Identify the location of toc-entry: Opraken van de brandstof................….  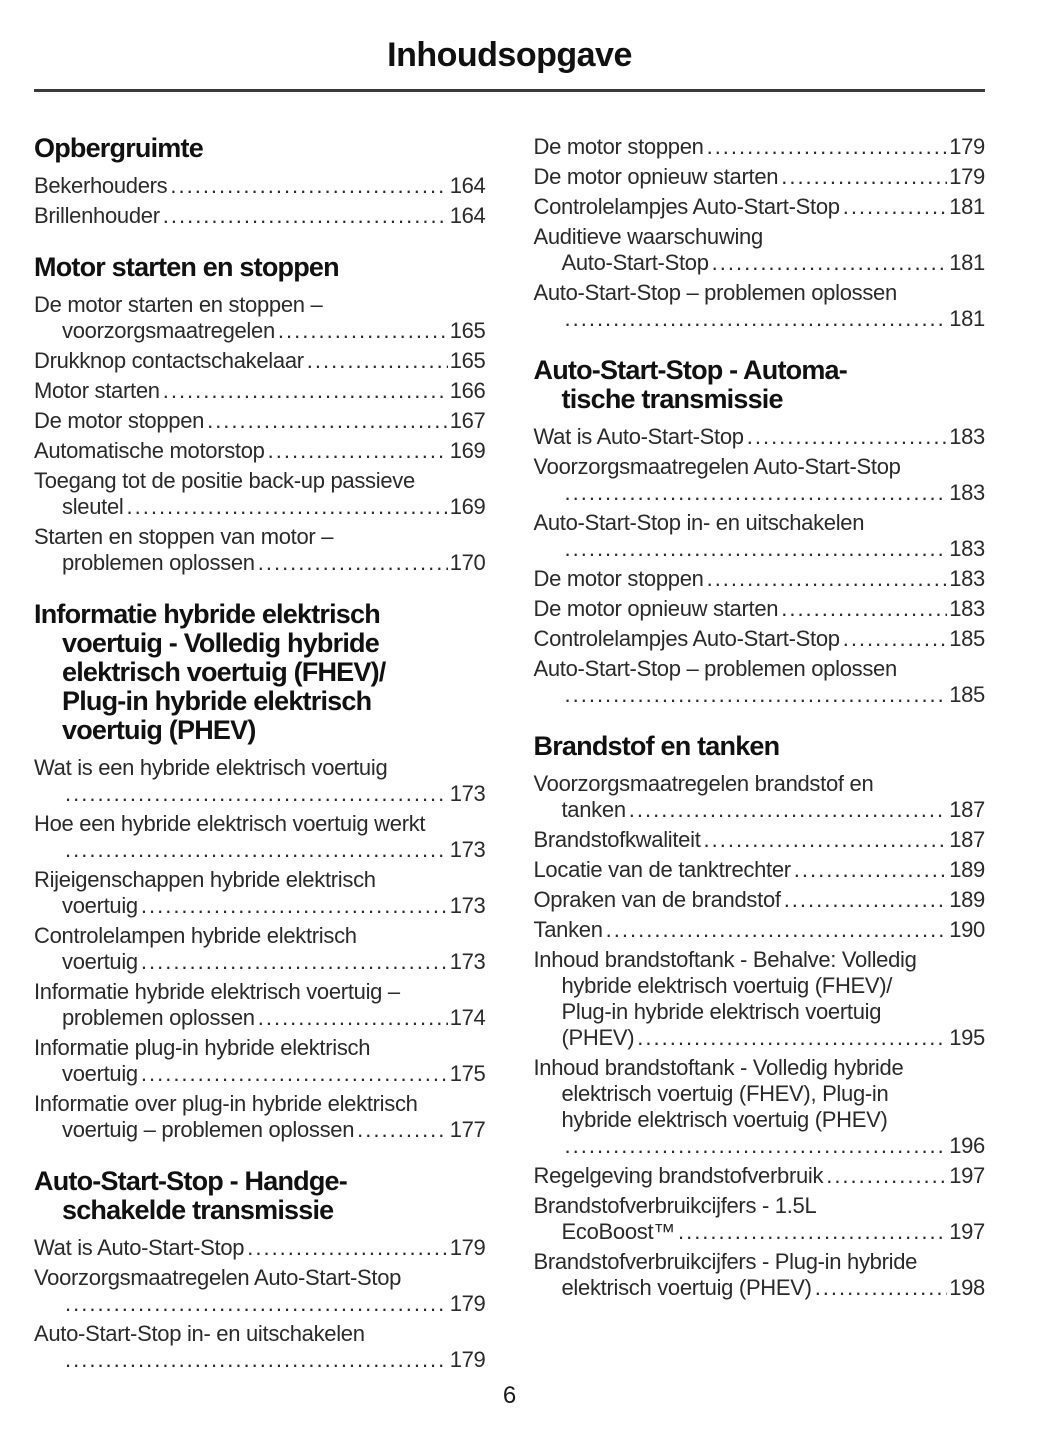
(760, 900).